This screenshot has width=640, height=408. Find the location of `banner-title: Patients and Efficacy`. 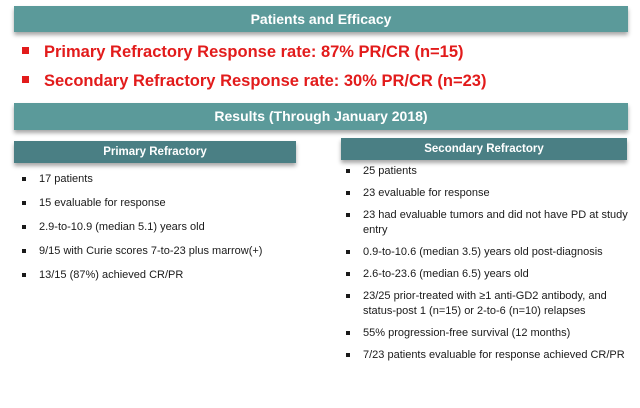

banner-title: Patients and Efficacy is located at coordinates (321, 19).